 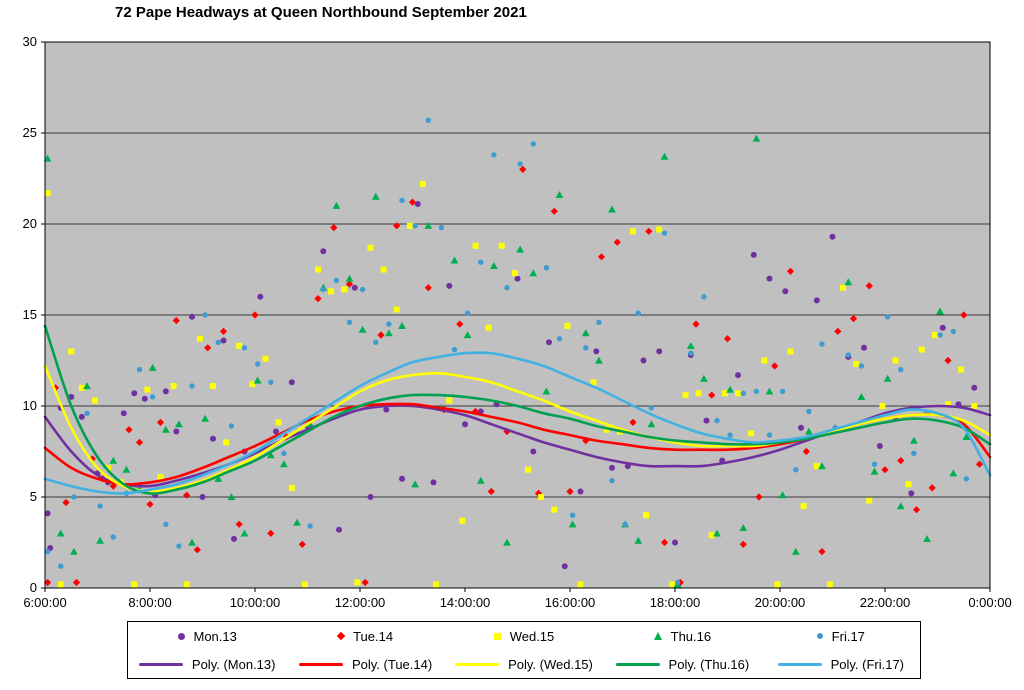 I want to click on poly-fri17-line-icon, so click(x=799, y=664).